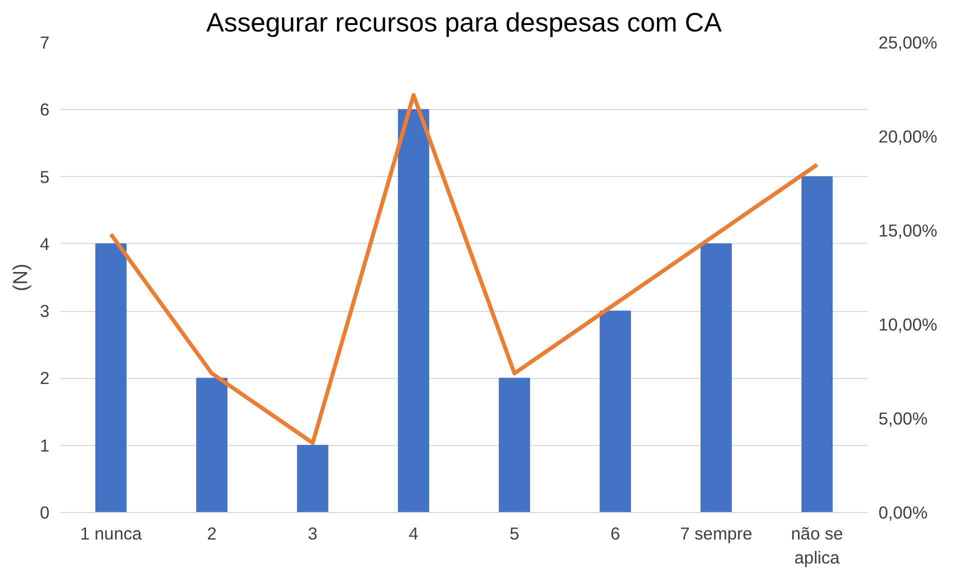  I want to click on y-tick-label: 1, so click(45, 445).